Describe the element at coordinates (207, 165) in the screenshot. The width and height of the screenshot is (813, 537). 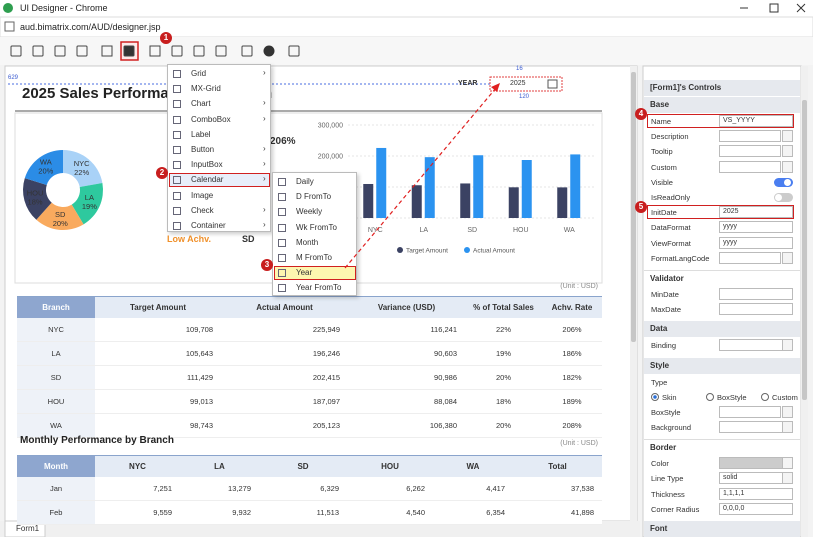
I see `menu-item: InputBox` at that location.